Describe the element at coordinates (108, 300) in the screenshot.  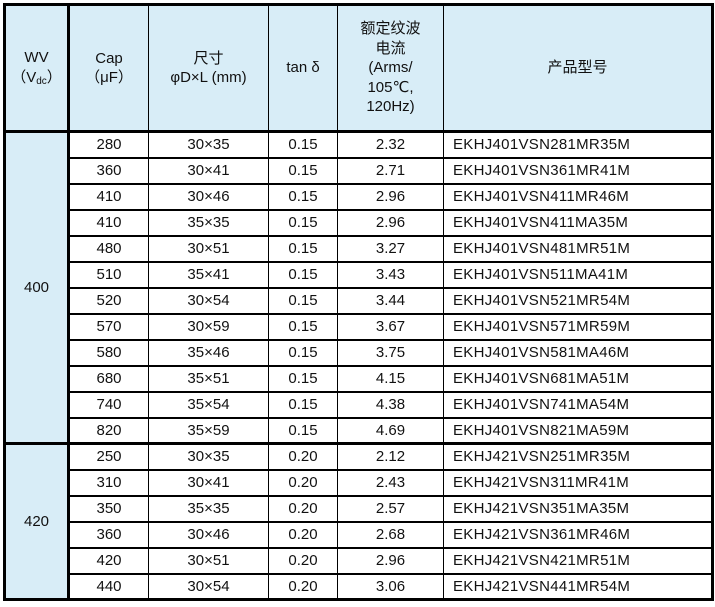
I see `cap-cell: 520` at that location.